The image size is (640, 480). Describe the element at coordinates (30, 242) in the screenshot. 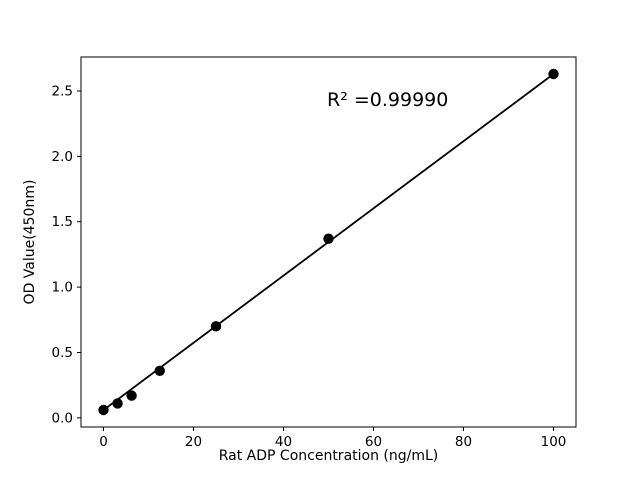

I see `y-axis-title: OD Value(450nm)` at that location.